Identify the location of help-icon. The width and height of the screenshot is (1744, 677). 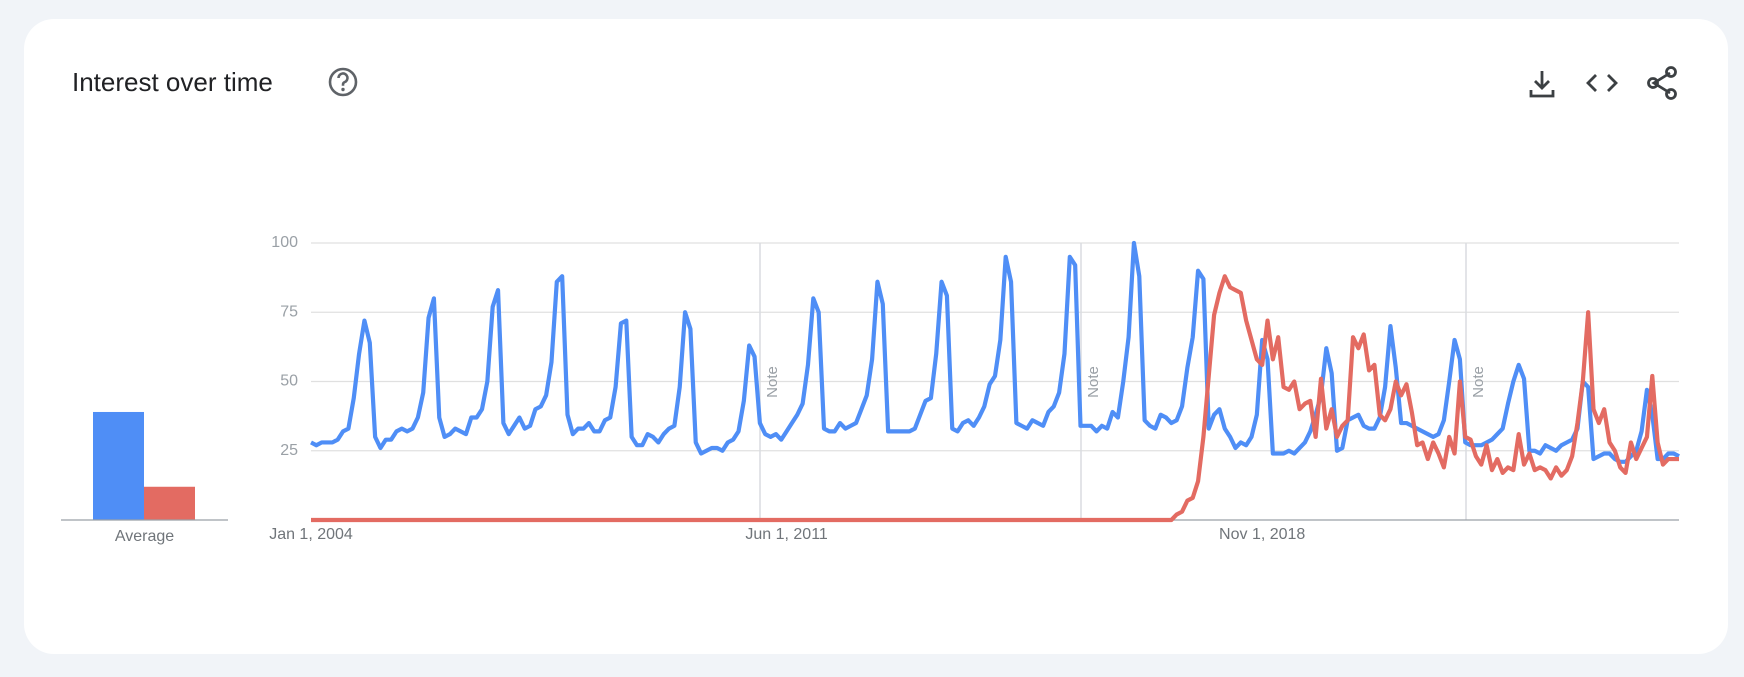
(343, 82).